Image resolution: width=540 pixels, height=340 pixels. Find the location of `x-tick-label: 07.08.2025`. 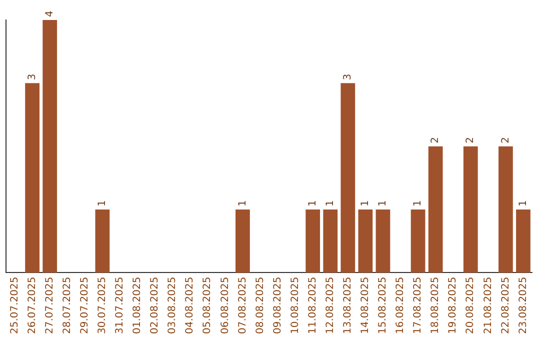

x-tick-label: 07.08.2025 is located at coordinates (242, 305).